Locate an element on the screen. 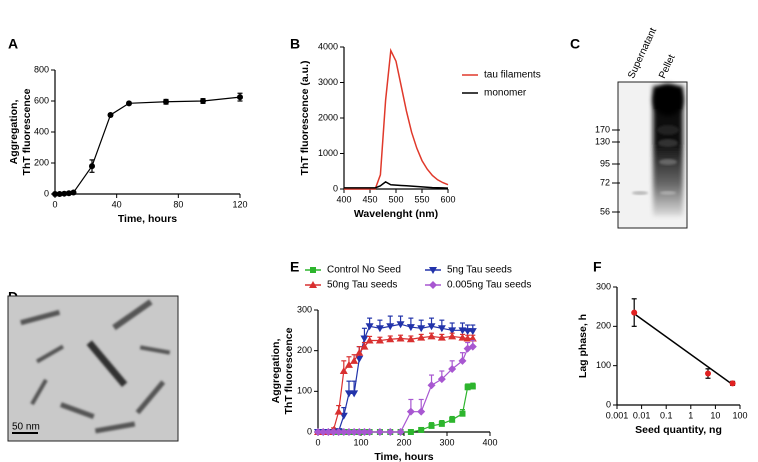  legend-label: tau filaments is located at coordinates (512, 75).